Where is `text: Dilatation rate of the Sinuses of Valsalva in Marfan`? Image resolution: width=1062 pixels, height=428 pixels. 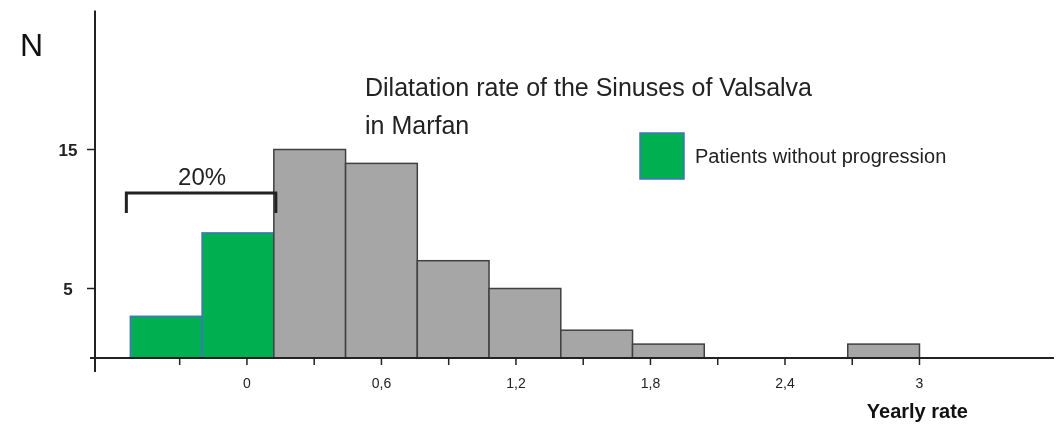
text: Dilatation rate of the Sinuses of Valsalva in Marfan is located at coordinates (589, 106).